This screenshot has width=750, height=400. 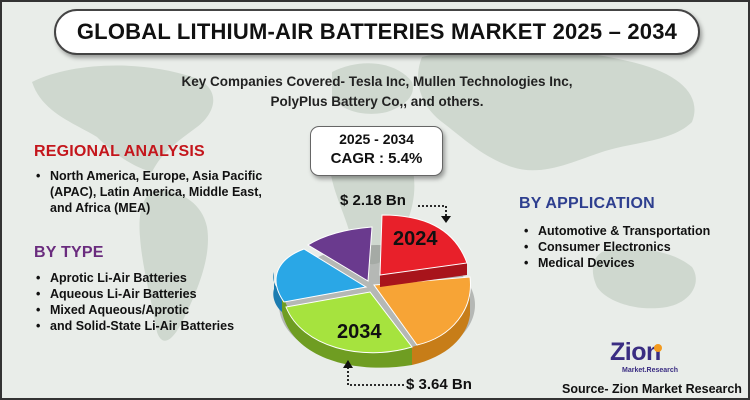 I want to click on by-application-title: BY APPLICATION, so click(x=587, y=203).